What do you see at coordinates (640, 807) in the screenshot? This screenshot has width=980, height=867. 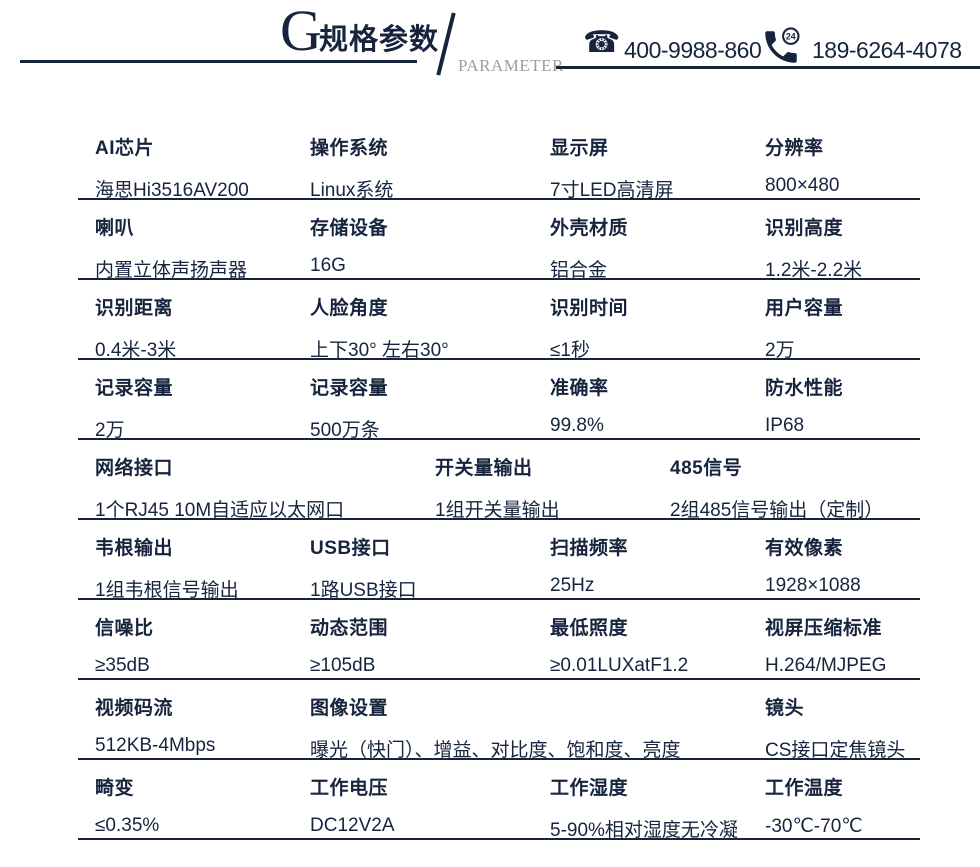 I see `spec-cell: 工作湿度 5-90%相对湿度无冷凝` at bounding box center [640, 807].